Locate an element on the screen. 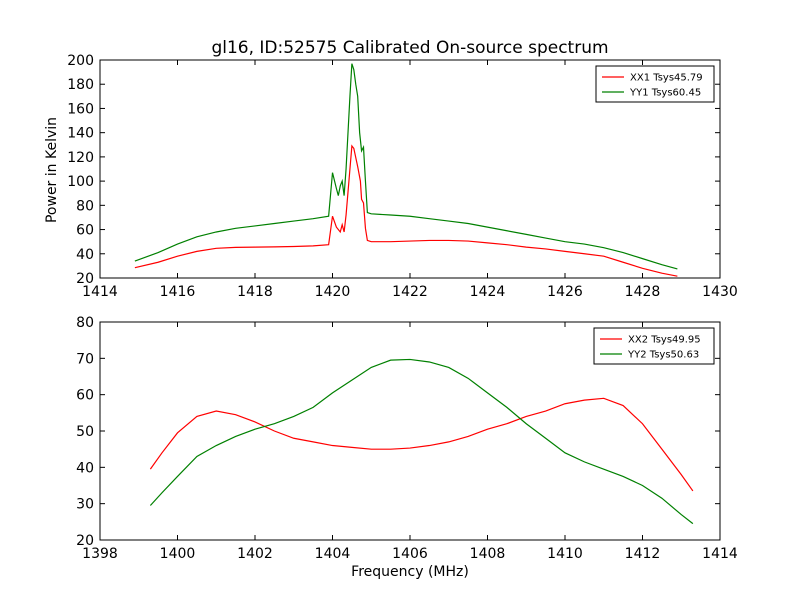  legend: XX1 Tsys45.79 YY1 Tsys60.45 is located at coordinates (655, 84).